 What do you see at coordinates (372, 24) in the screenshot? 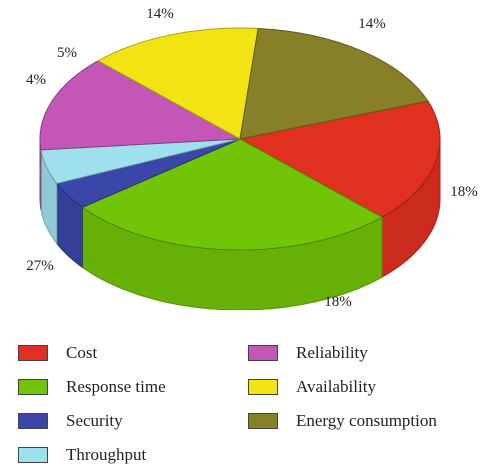
I see `pie-label-availability: 14%` at bounding box center [372, 24].